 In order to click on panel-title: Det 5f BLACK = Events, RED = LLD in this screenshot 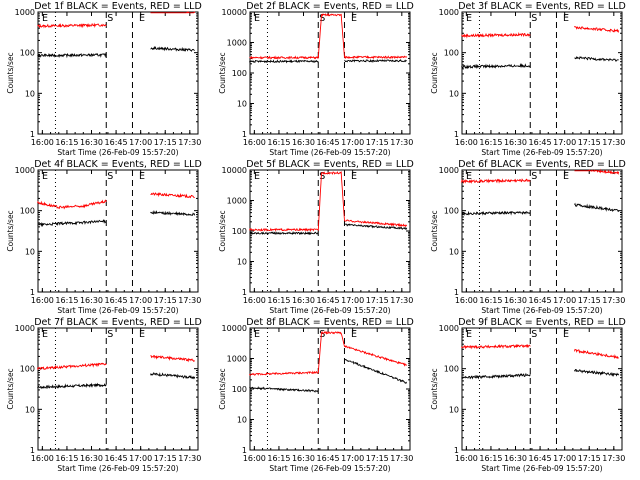, I will do `click(330, 164)`.